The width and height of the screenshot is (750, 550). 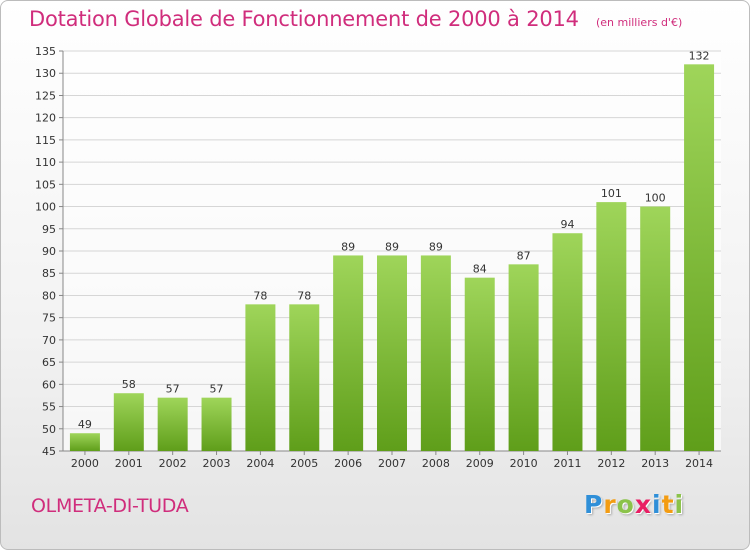 I want to click on y-tick-label: 80, so click(x=49, y=295).